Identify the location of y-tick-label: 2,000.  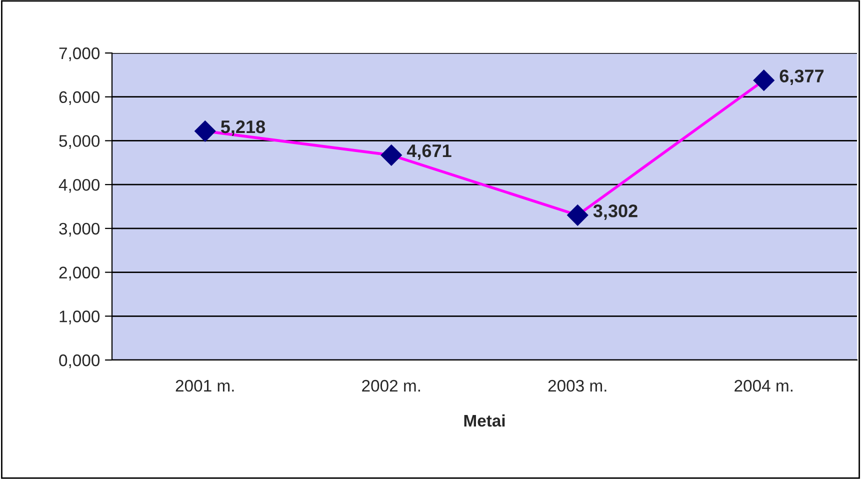
(79, 273).